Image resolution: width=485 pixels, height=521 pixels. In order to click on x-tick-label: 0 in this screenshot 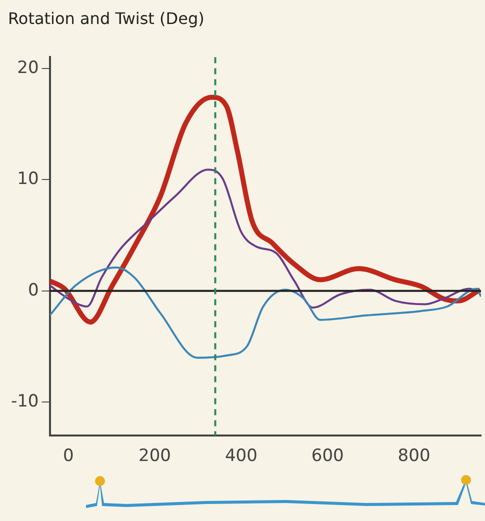, I will do `click(68, 456)`.